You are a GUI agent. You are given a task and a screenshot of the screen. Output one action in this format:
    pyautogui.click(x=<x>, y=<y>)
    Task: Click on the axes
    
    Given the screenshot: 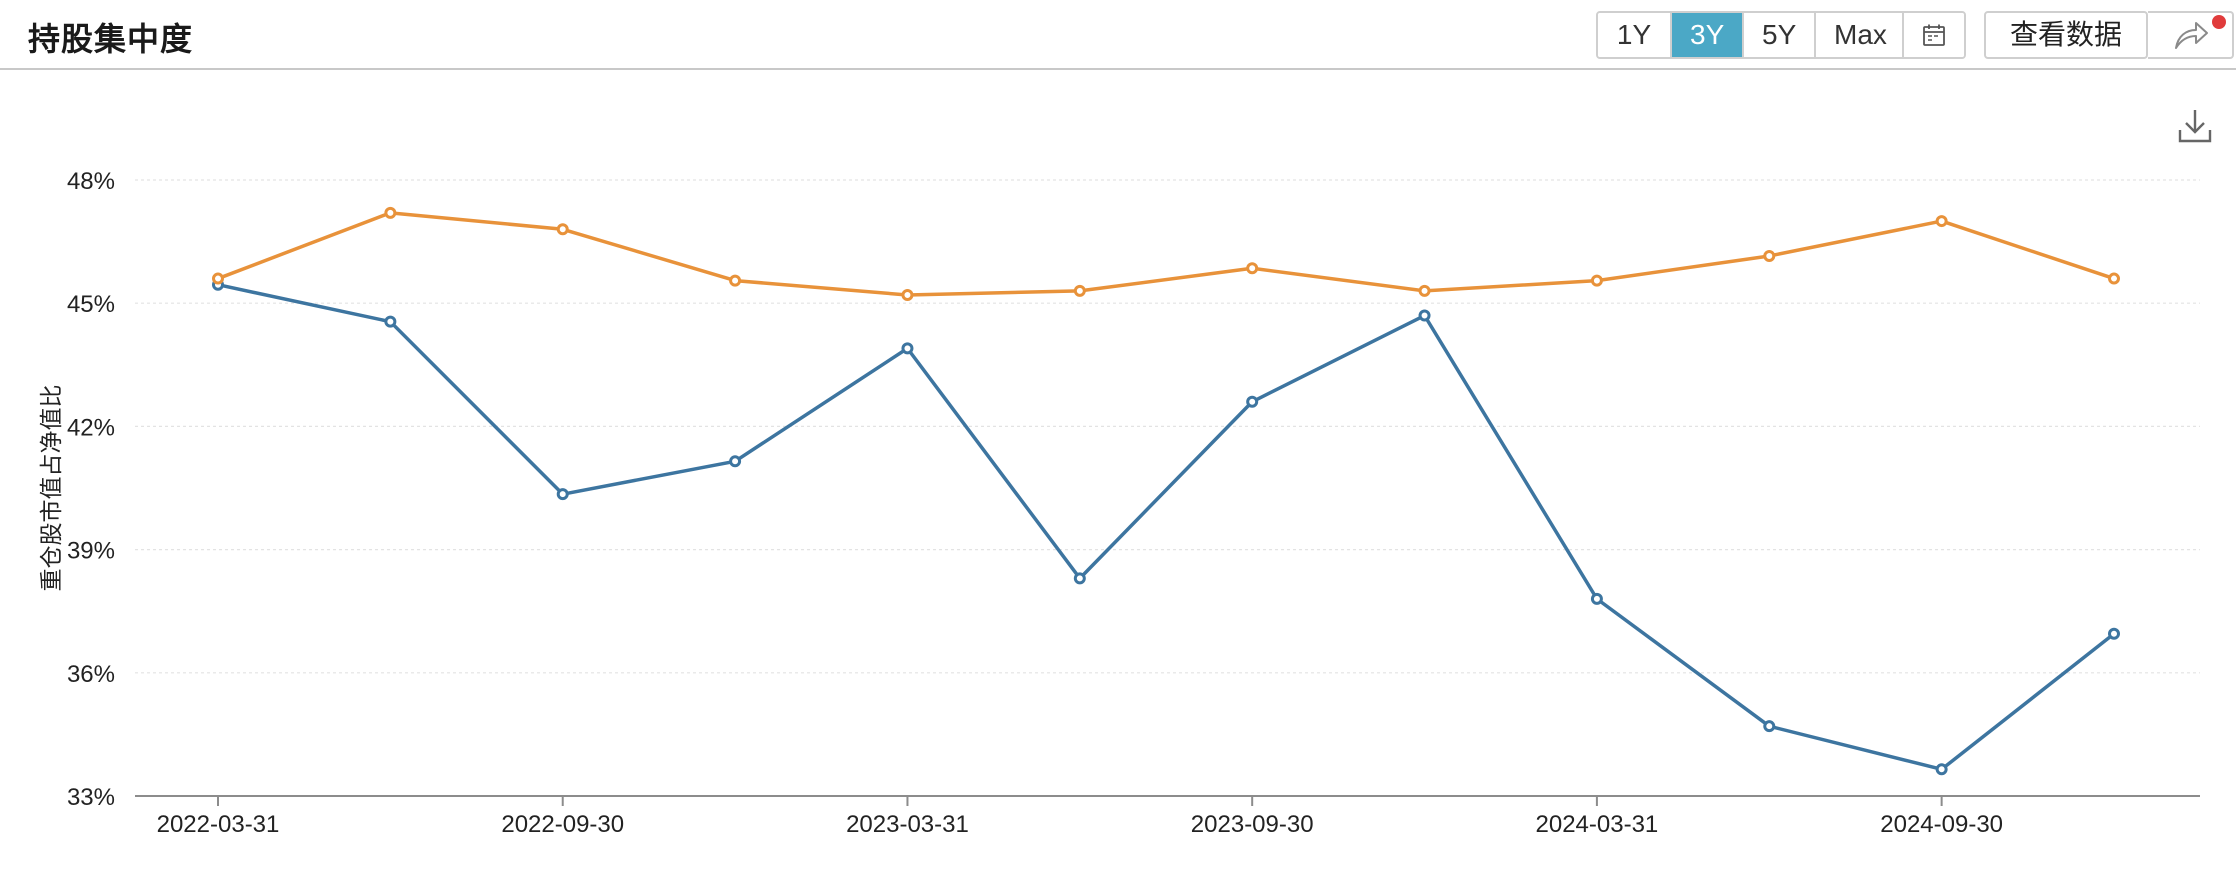 What is the action you would take?
    pyautogui.click(x=1167, y=800)
    